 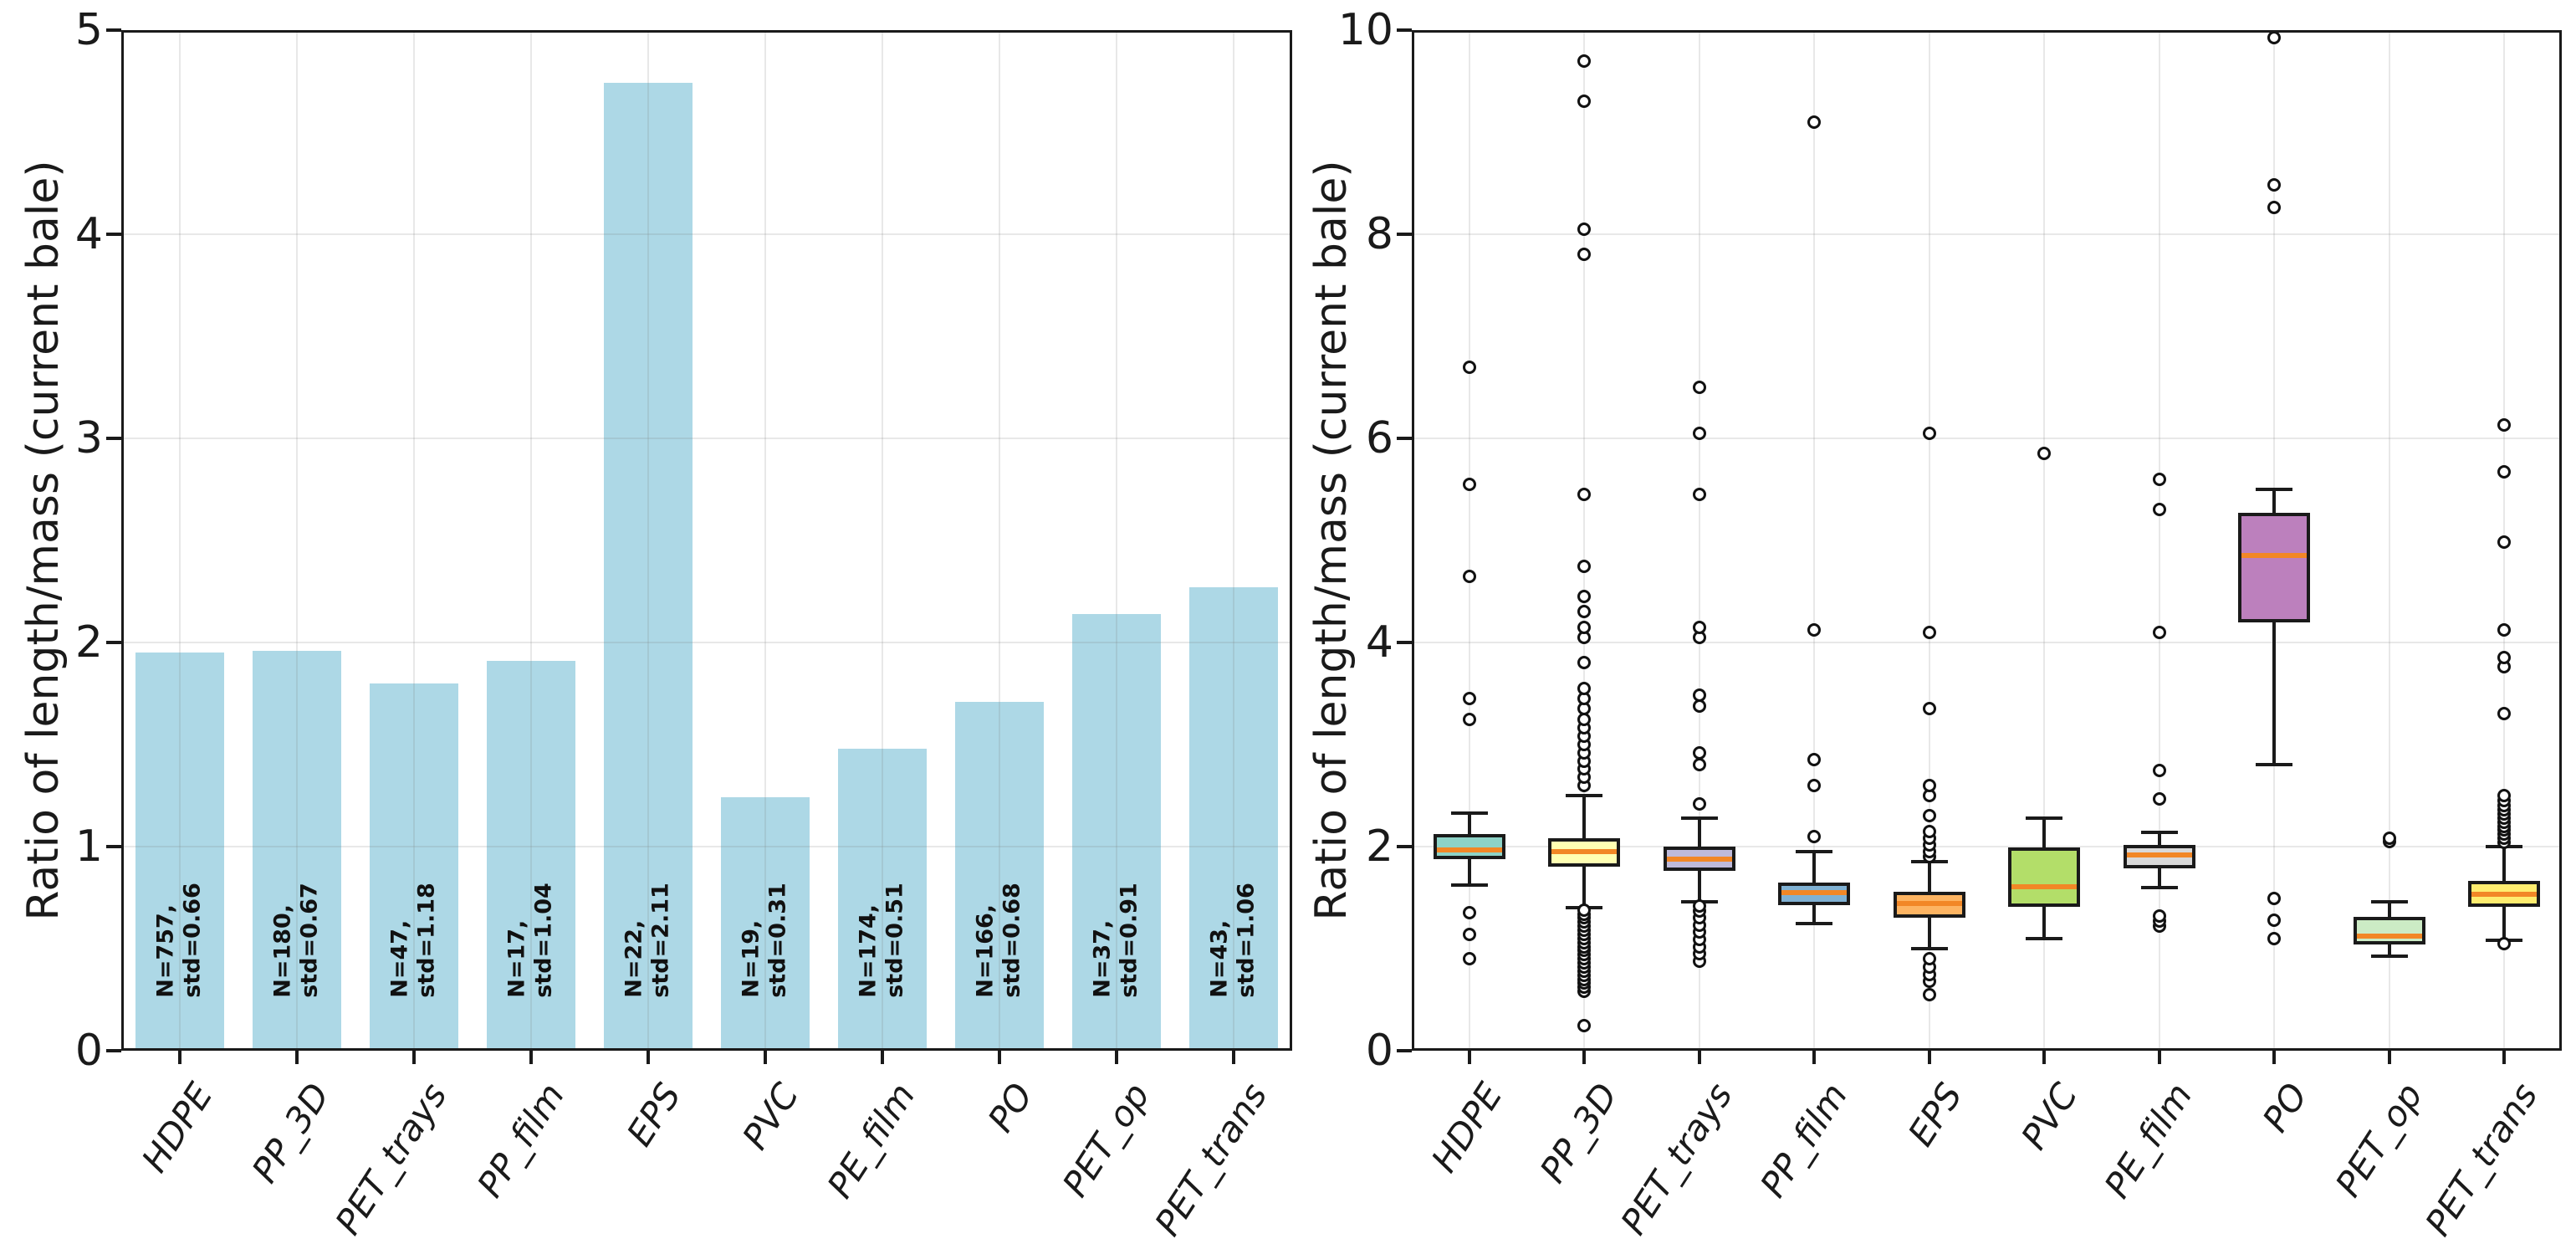 What do you see at coordinates (2274, 489) in the screenshot?
I see `whisker-cap-upper-PO` at bounding box center [2274, 489].